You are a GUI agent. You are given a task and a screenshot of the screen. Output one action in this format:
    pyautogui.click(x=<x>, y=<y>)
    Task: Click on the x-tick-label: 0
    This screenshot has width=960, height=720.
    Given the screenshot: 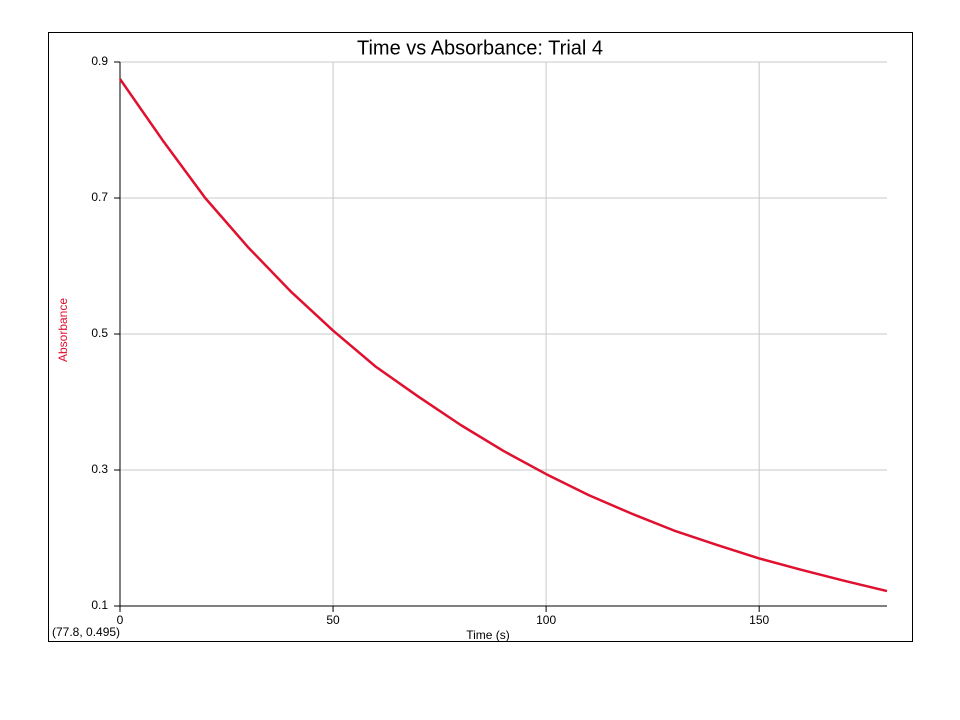 What is the action you would take?
    pyautogui.click(x=120, y=620)
    